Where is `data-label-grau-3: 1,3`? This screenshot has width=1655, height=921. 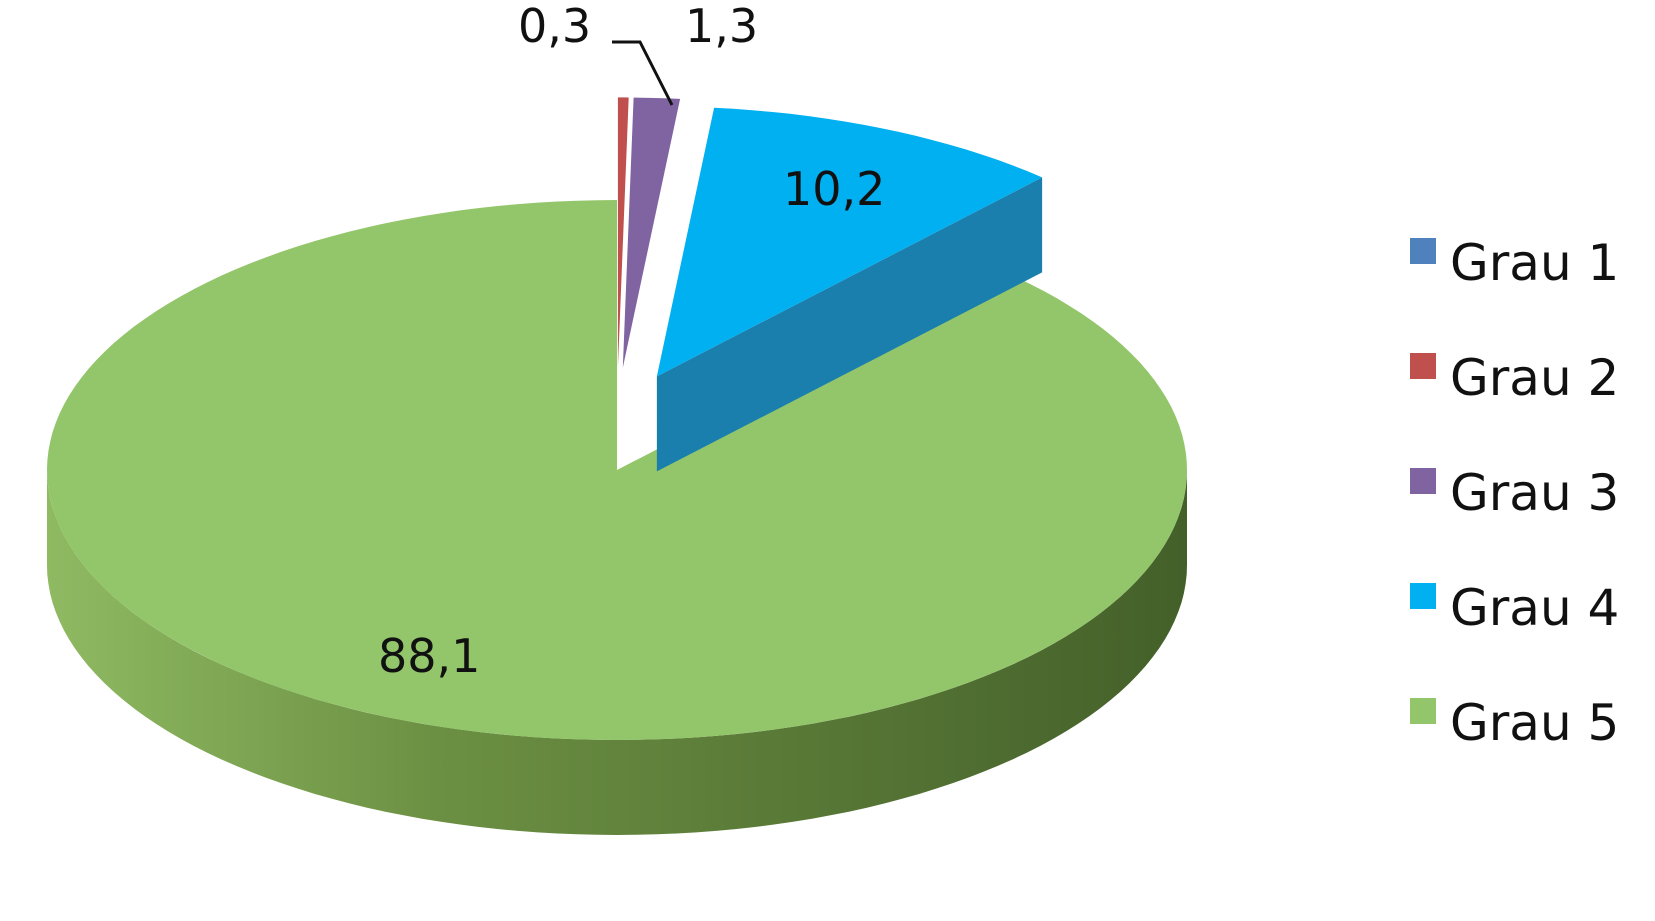
data-label-grau-3: 1,3 is located at coordinates (721, 26).